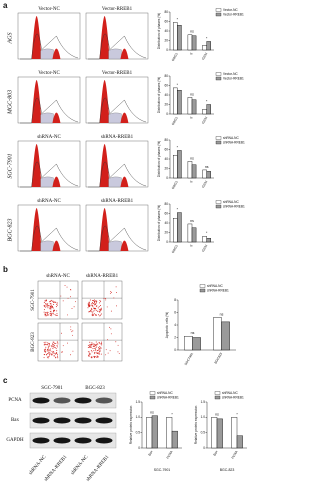 This screenshot has height=500, width=320. What do you see at coordinates (166, 95) in the screenshot?
I see `y-tick-label: 40` at bounding box center [166, 95].